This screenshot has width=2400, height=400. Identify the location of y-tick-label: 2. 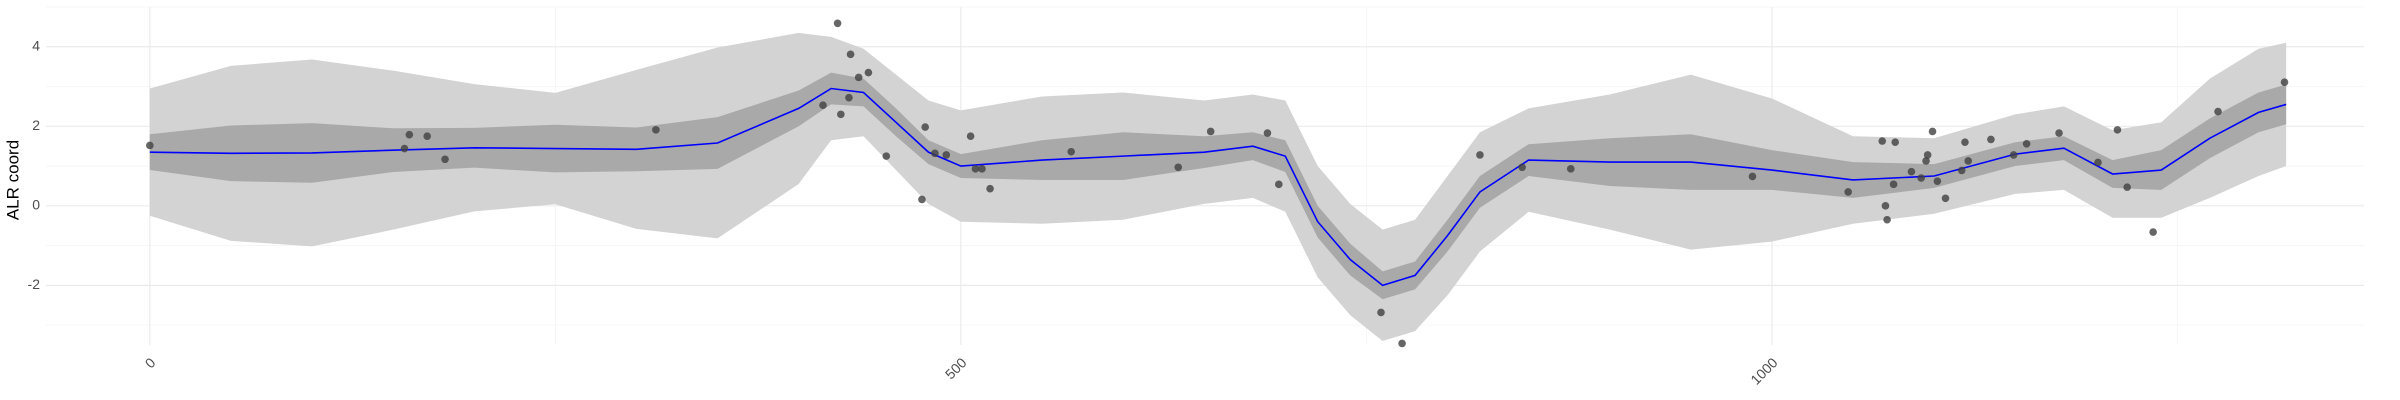
(36, 125).